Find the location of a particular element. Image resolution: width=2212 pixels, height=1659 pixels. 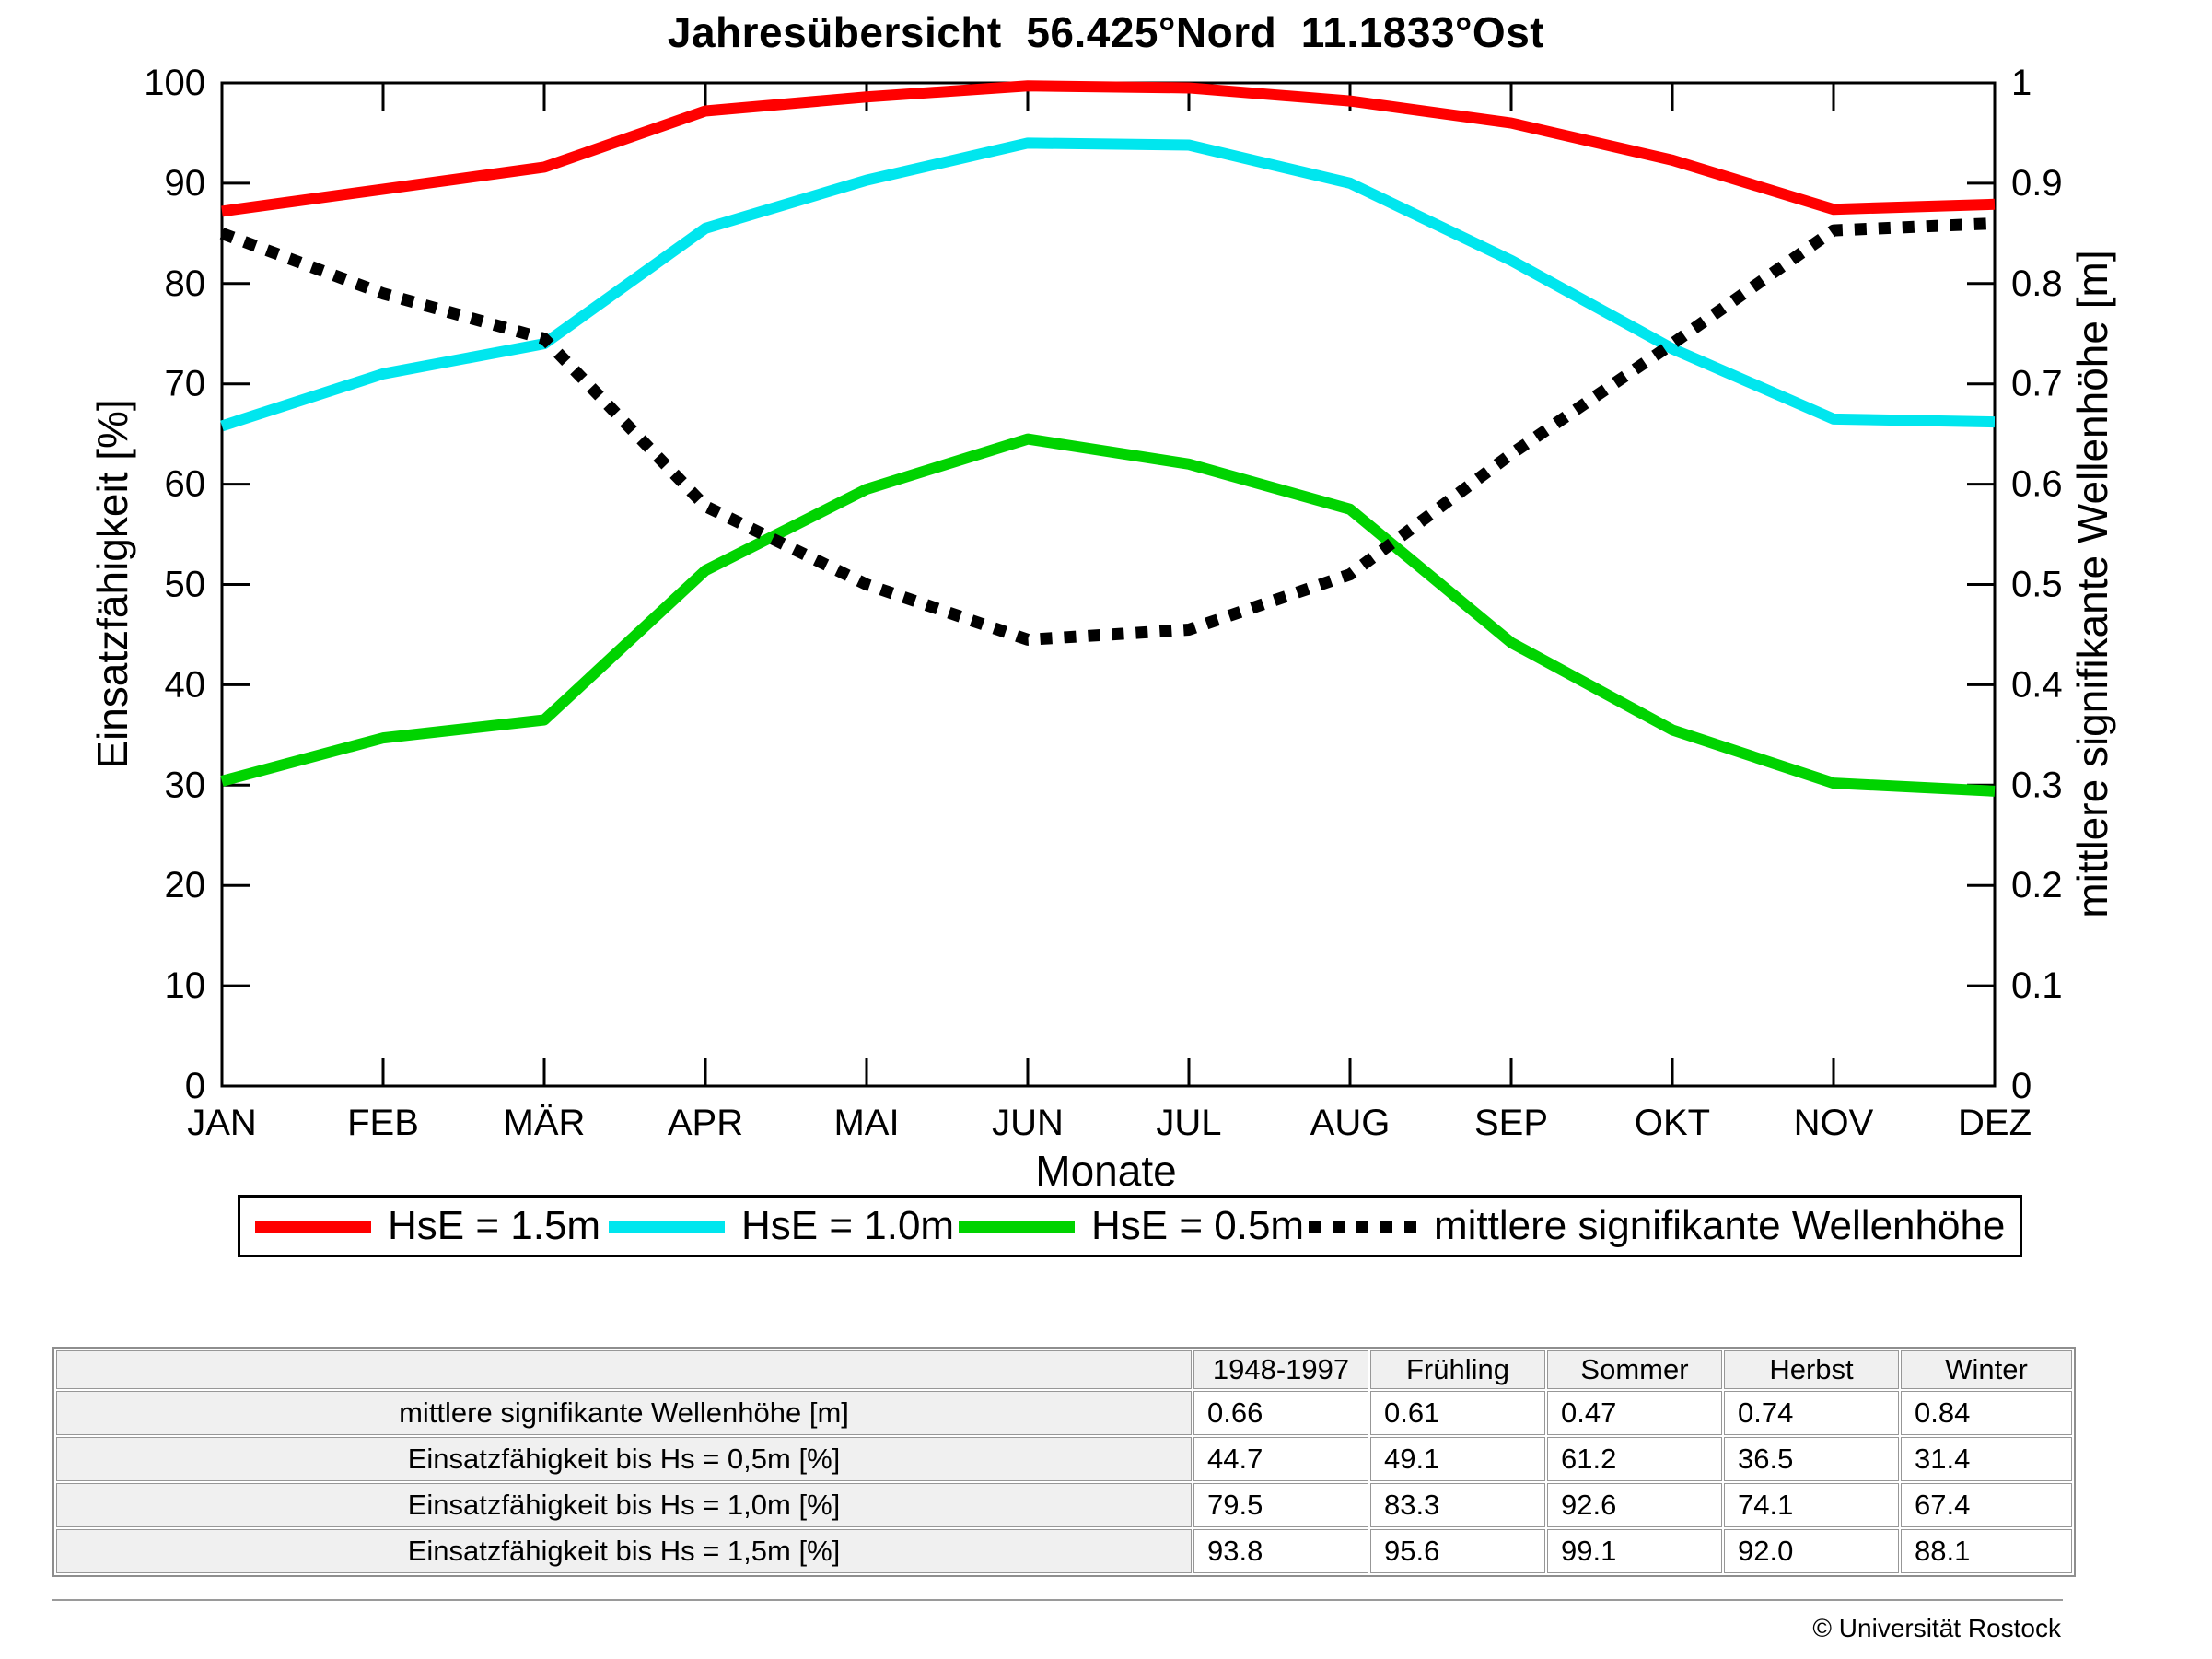

legend-label: HsE = 0.5m is located at coordinates (1198, 1225).